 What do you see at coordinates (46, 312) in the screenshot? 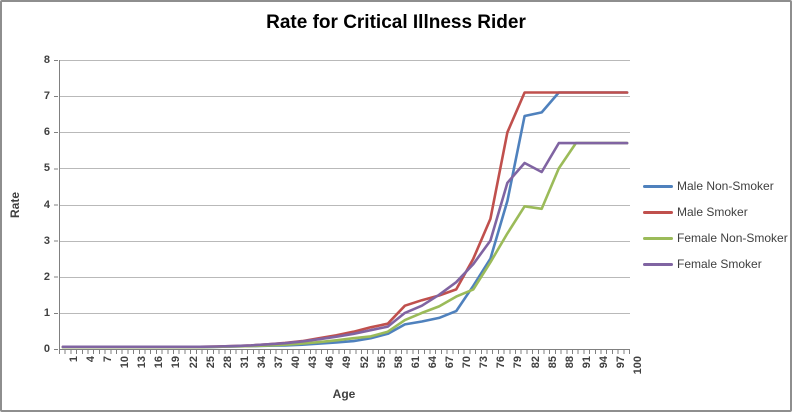
I see `y-tick-label: 1` at bounding box center [46, 312].